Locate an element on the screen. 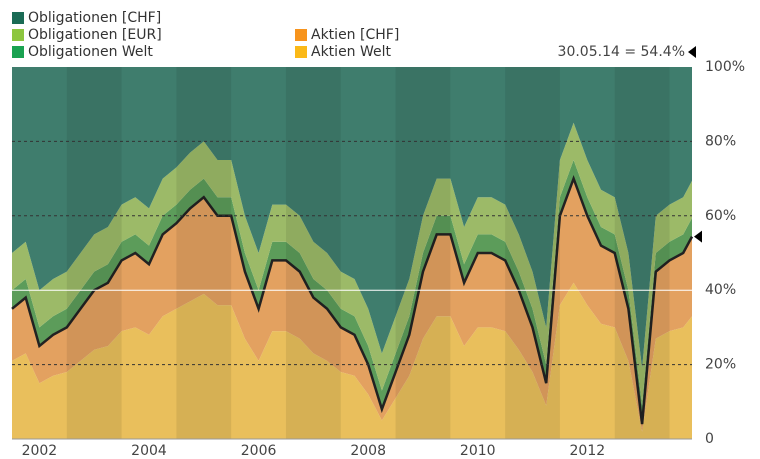 Image resolution: width=760 pixels, height=459 pixels. y-tick-label: 20% is located at coordinates (720, 365).